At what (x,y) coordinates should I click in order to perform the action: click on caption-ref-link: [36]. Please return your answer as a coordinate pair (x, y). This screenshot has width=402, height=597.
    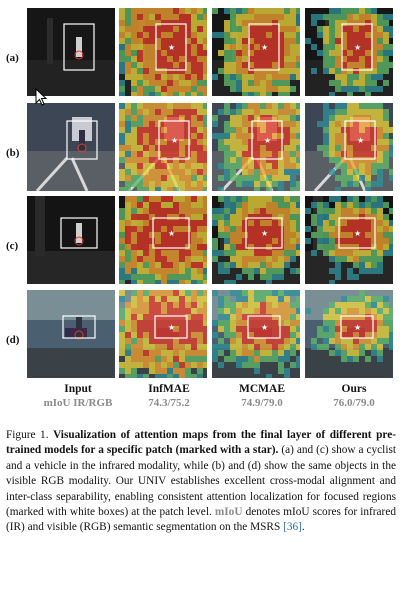
    Looking at the image, I should click on (292, 527).